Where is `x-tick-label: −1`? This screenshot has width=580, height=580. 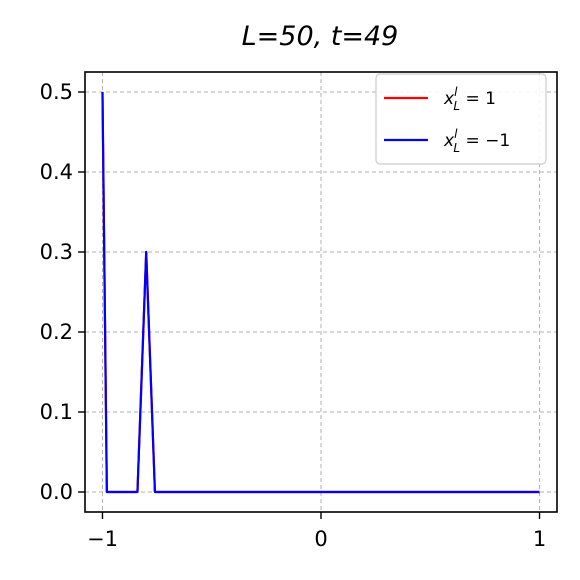 x-tick-label: −1 is located at coordinates (102, 539).